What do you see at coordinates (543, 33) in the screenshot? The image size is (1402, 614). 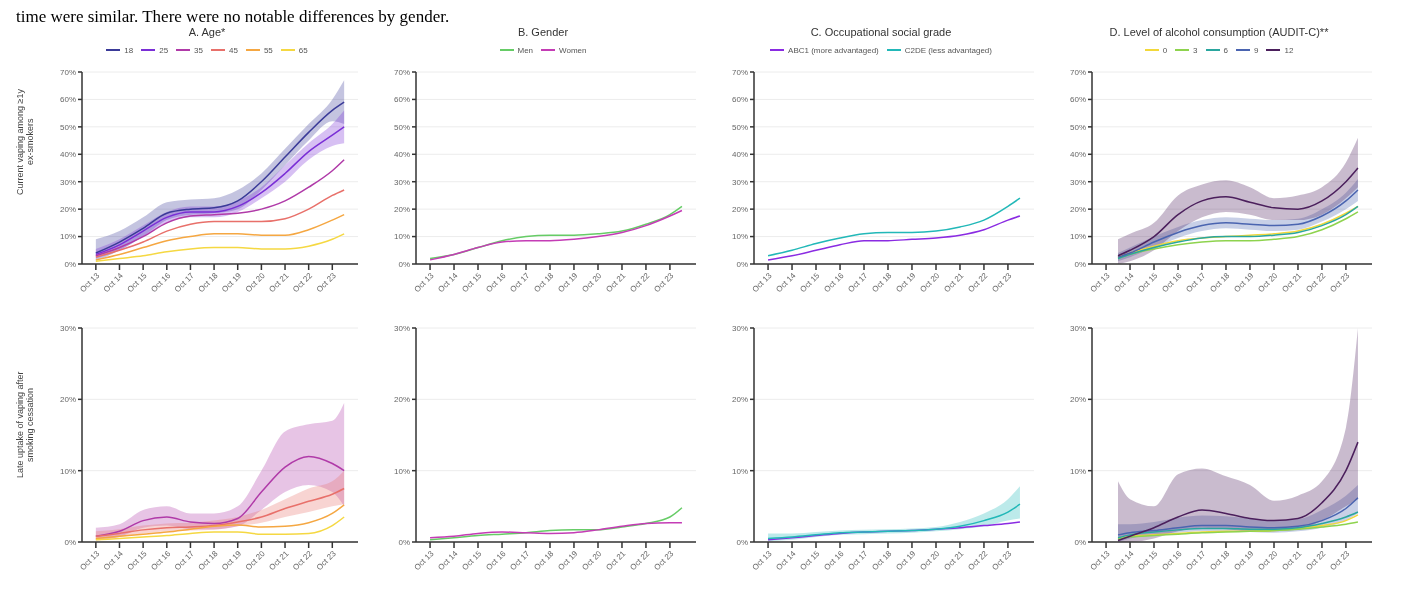 I see `chart-title: B. Gender` at bounding box center [543, 33].